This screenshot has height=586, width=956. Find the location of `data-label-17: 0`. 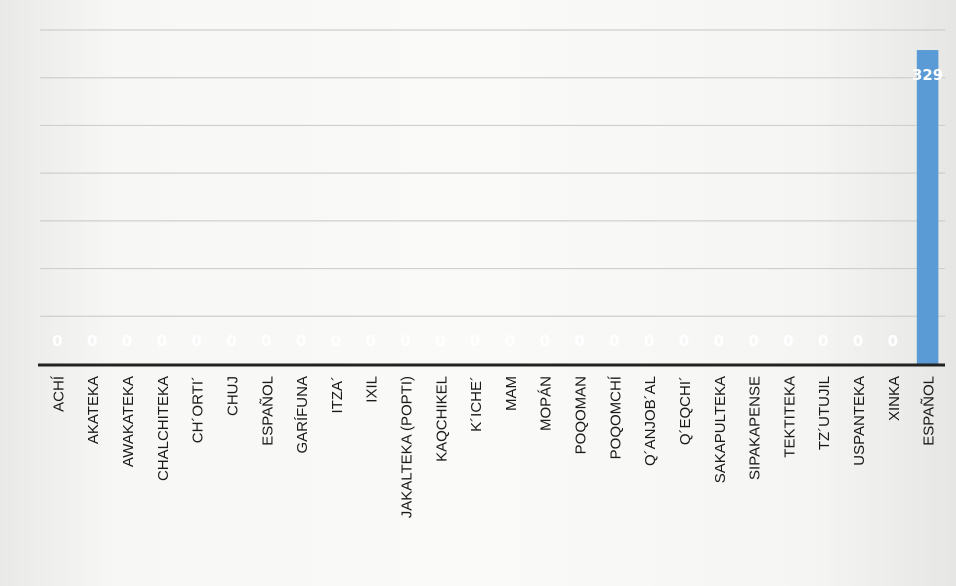

data-label-17: 0 is located at coordinates (649, 341).